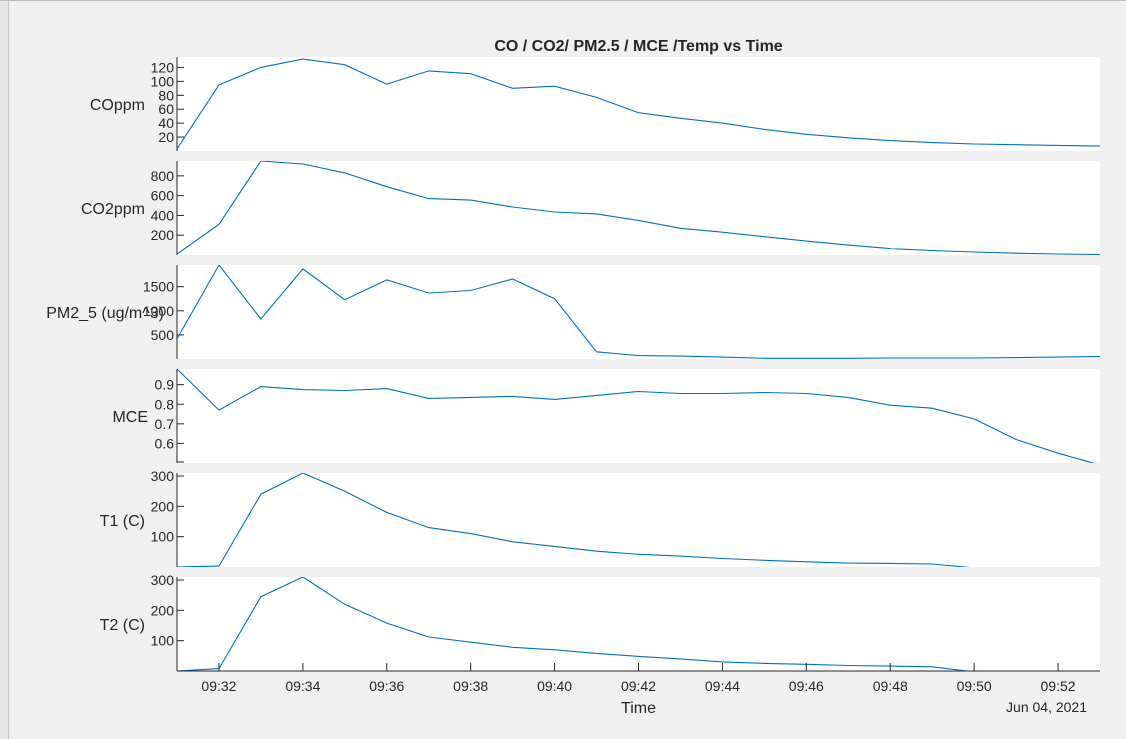 The image size is (1126, 739). Describe the element at coordinates (218, 686) in the screenshot. I see `x-tick-label: 09:32` at that location.